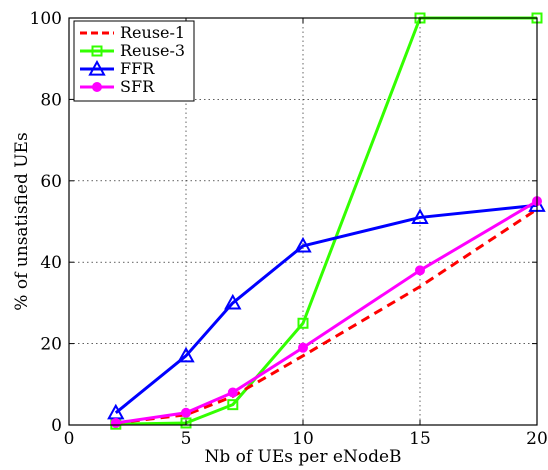 The width and height of the screenshot is (548, 470). I want to click on x-axis-label: Nb of UEs per eNodeB, so click(302, 457).